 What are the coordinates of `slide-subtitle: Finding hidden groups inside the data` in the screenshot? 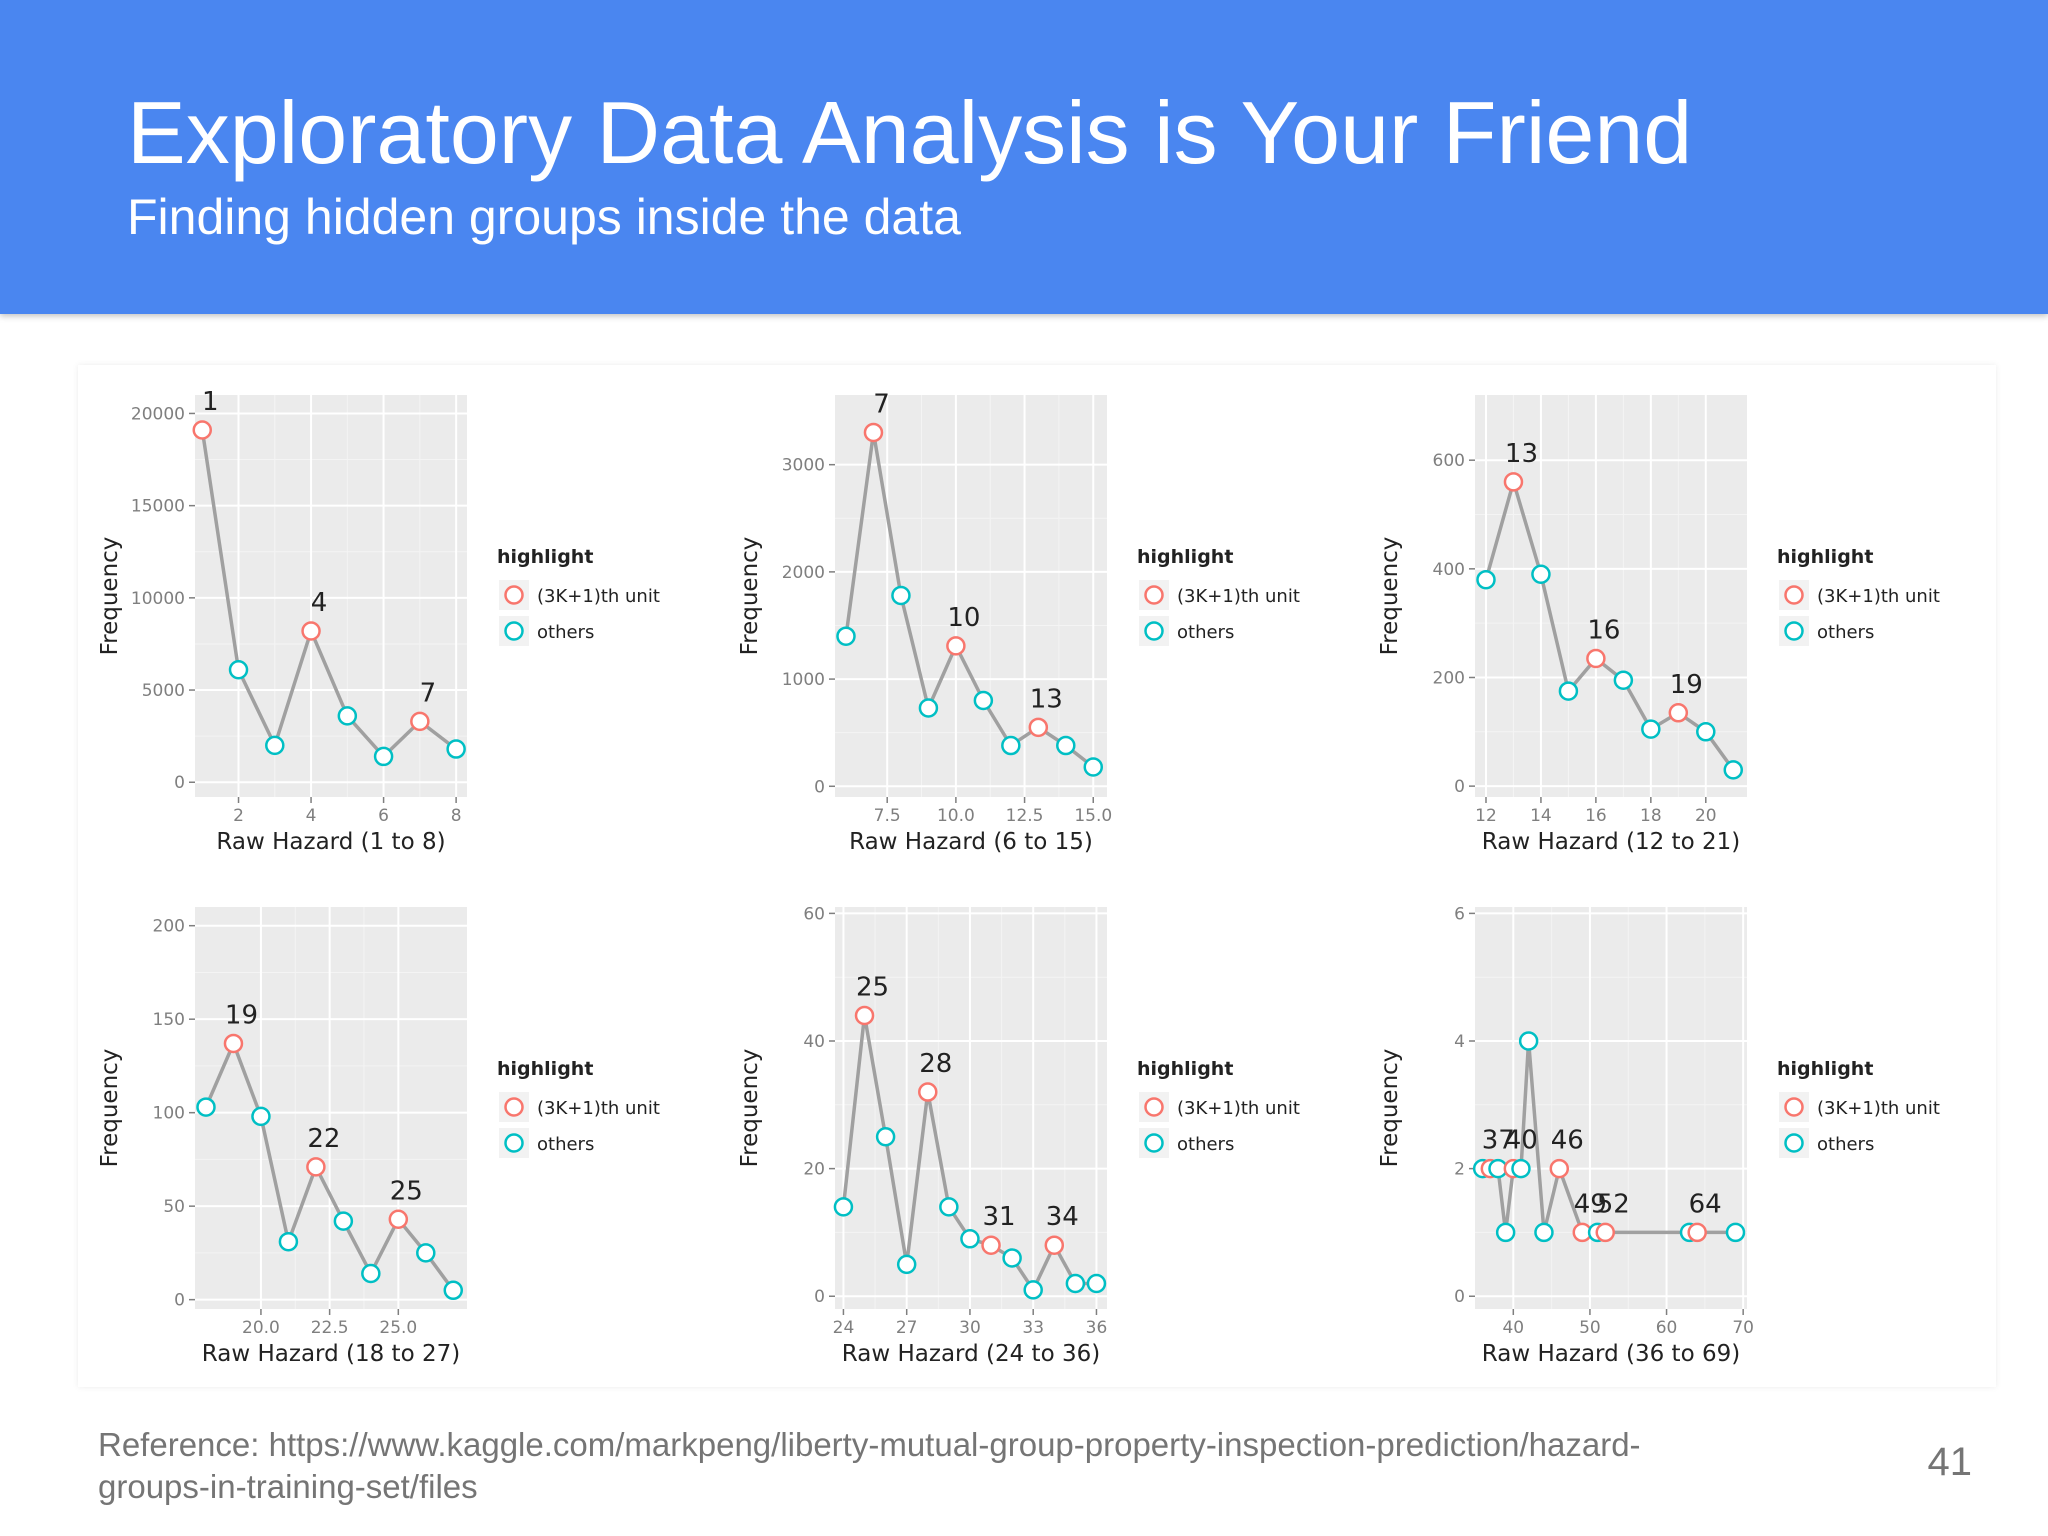 It's located at (544, 217).